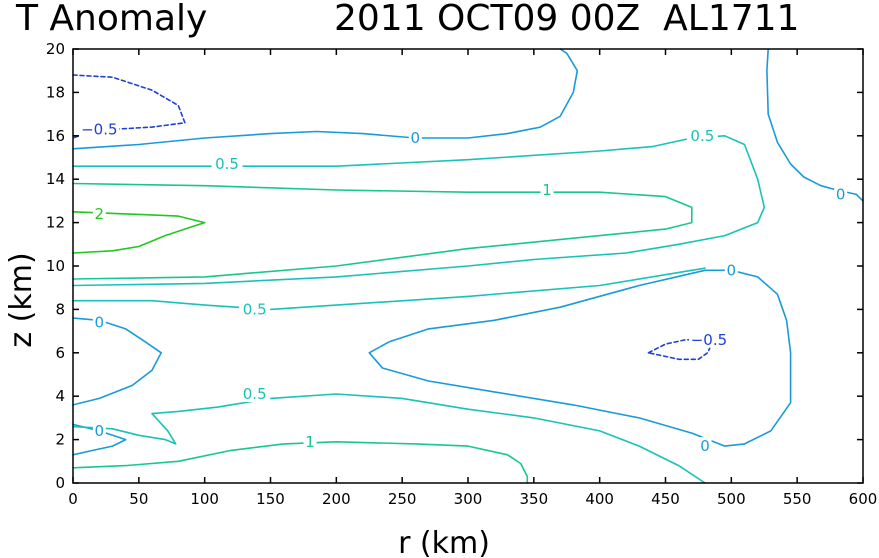 The width and height of the screenshot is (879, 558). Describe the element at coordinates (60, 396) in the screenshot. I see `y-tick-label: 4` at that location.